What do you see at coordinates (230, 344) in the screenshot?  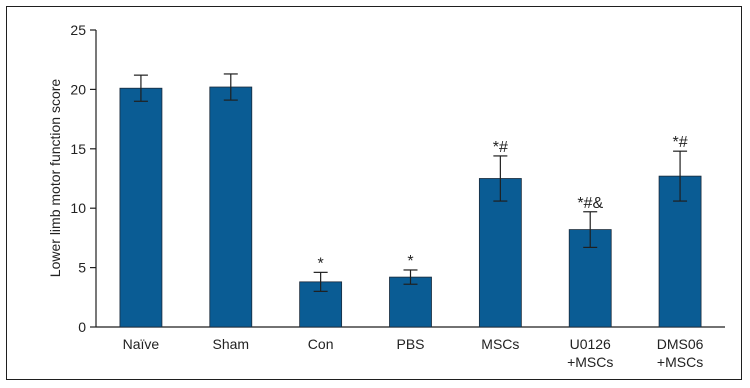 I see `x-tick-label: Sham` at bounding box center [230, 344].